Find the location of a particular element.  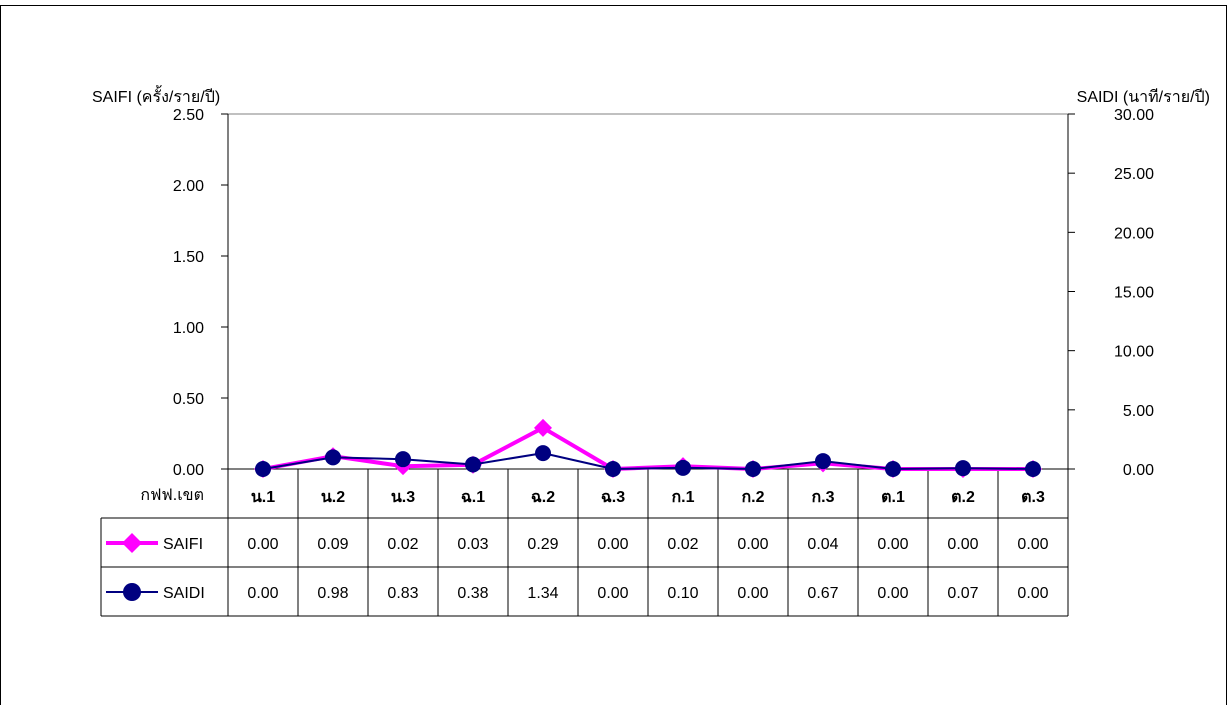

y-right-tick-label: 15.00 is located at coordinates (1134, 293).